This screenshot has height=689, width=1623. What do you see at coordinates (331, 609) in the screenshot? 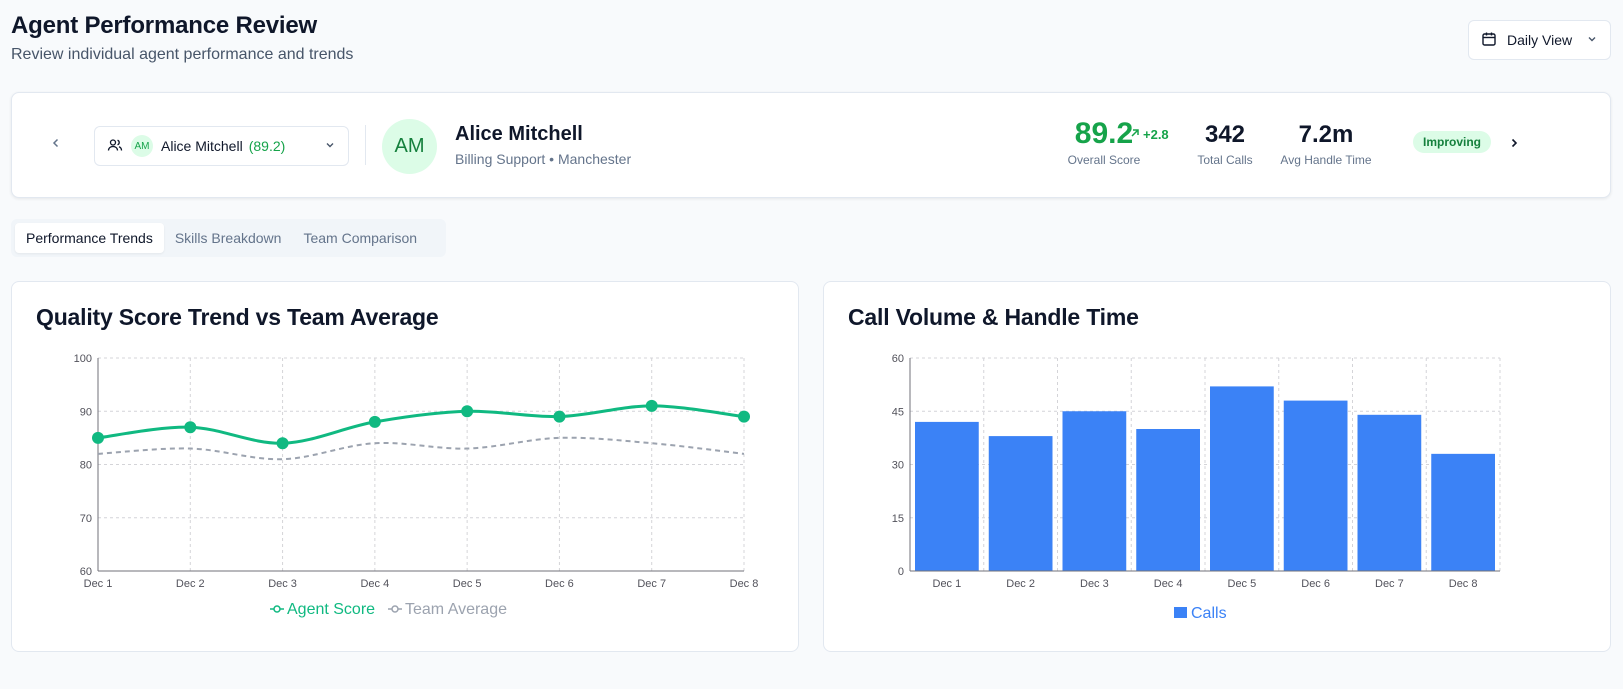
I see `legend-agent-label: Agent Score` at bounding box center [331, 609].